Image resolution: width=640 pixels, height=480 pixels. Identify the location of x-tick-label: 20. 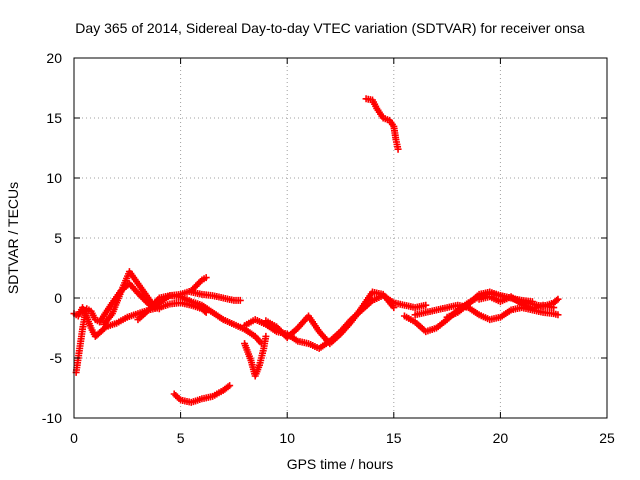
(501, 438).